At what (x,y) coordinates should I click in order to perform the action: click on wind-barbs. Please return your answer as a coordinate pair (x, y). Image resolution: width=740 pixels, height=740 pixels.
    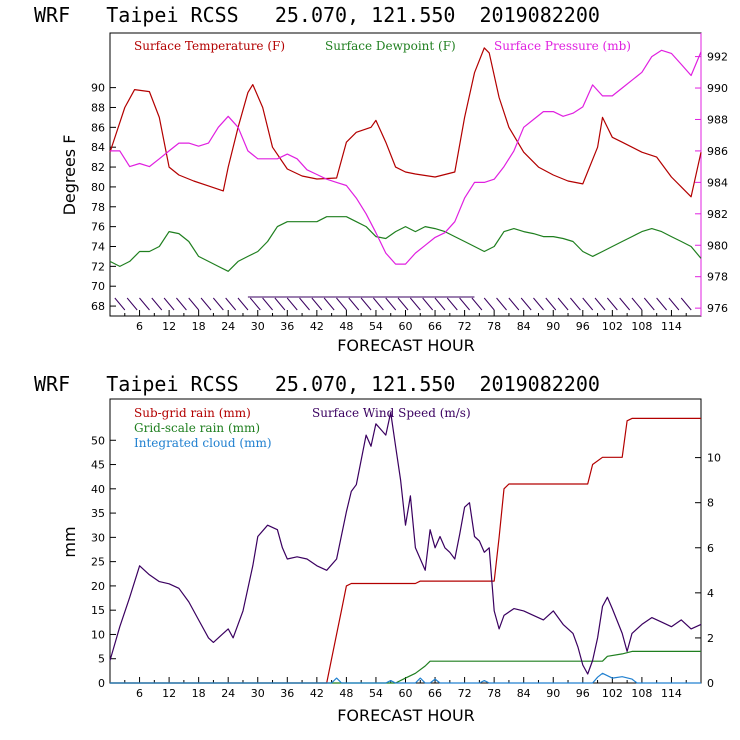
    Looking at the image, I should click on (403, 303).